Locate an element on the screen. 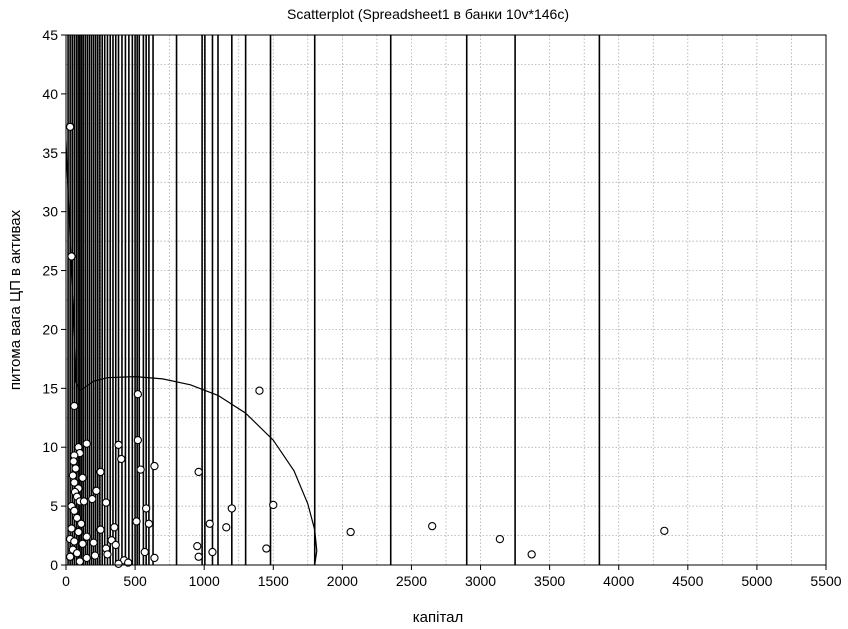 This screenshot has height=629, width=848. y-tick-label: 35 is located at coordinates (50, 153).